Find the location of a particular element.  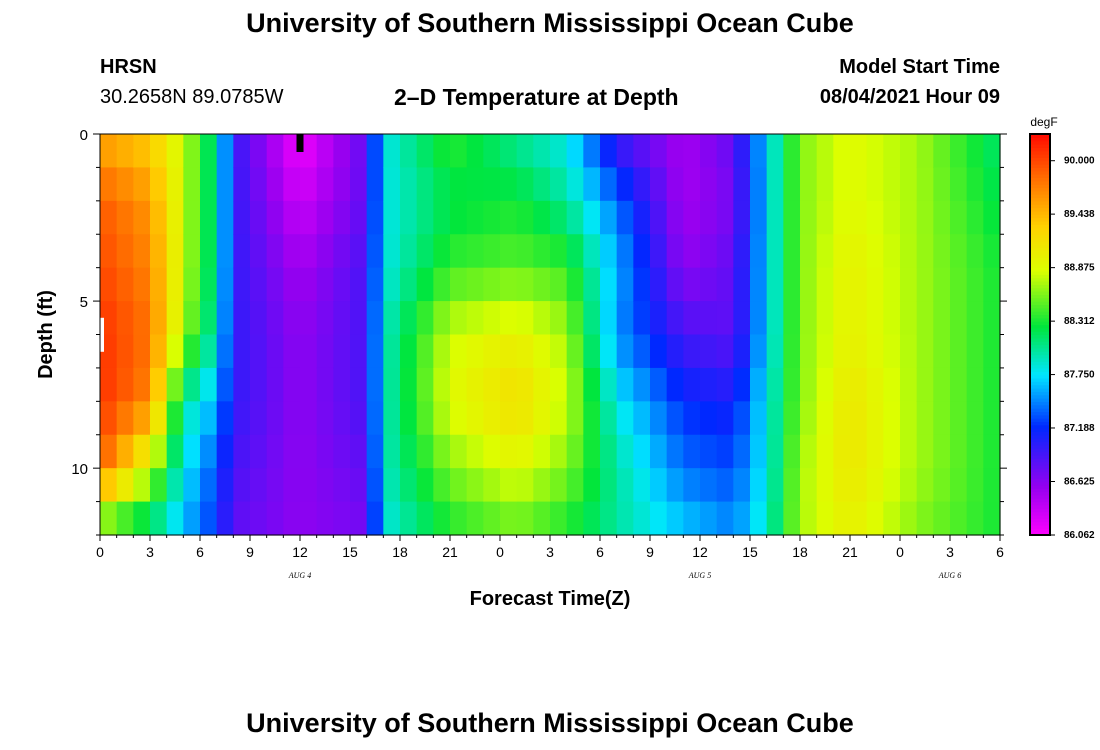

x-tick-label: 0 is located at coordinates (900, 552).